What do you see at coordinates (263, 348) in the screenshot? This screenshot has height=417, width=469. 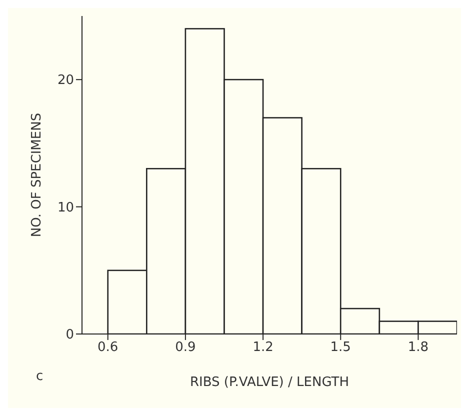 I see `x-tick-label: 1.2` at bounding box center [263, 348].